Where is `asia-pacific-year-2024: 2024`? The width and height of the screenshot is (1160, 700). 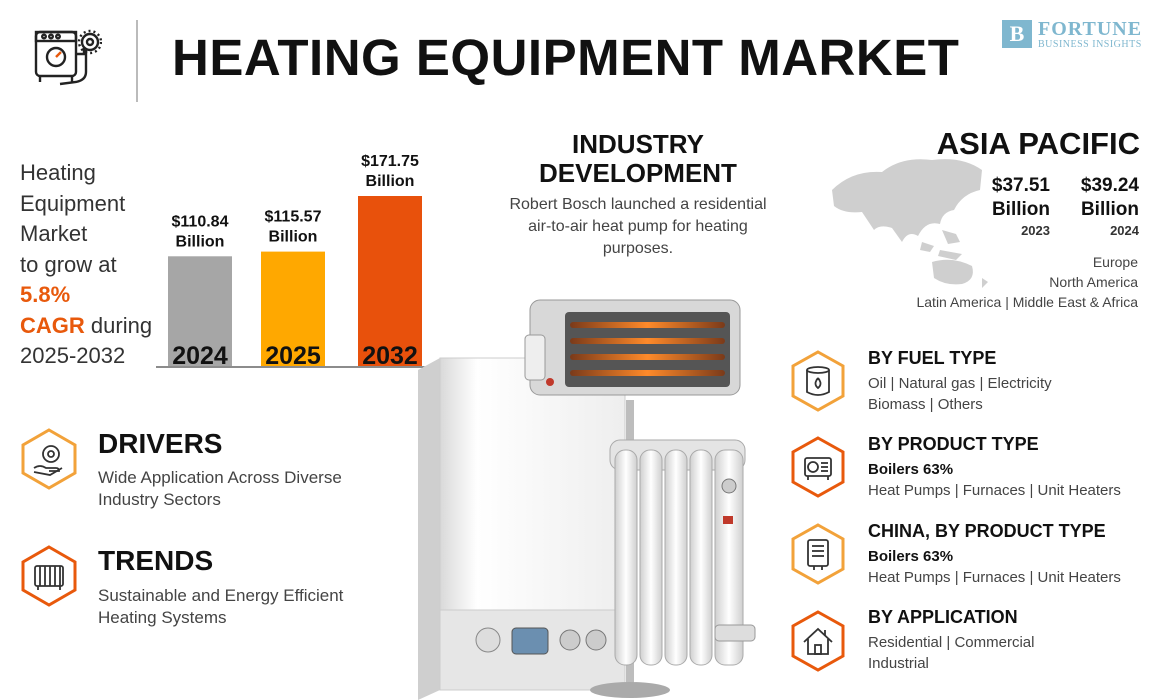 asia-pacific-year-2024: 2024 is located at coordinates (1124, 230).